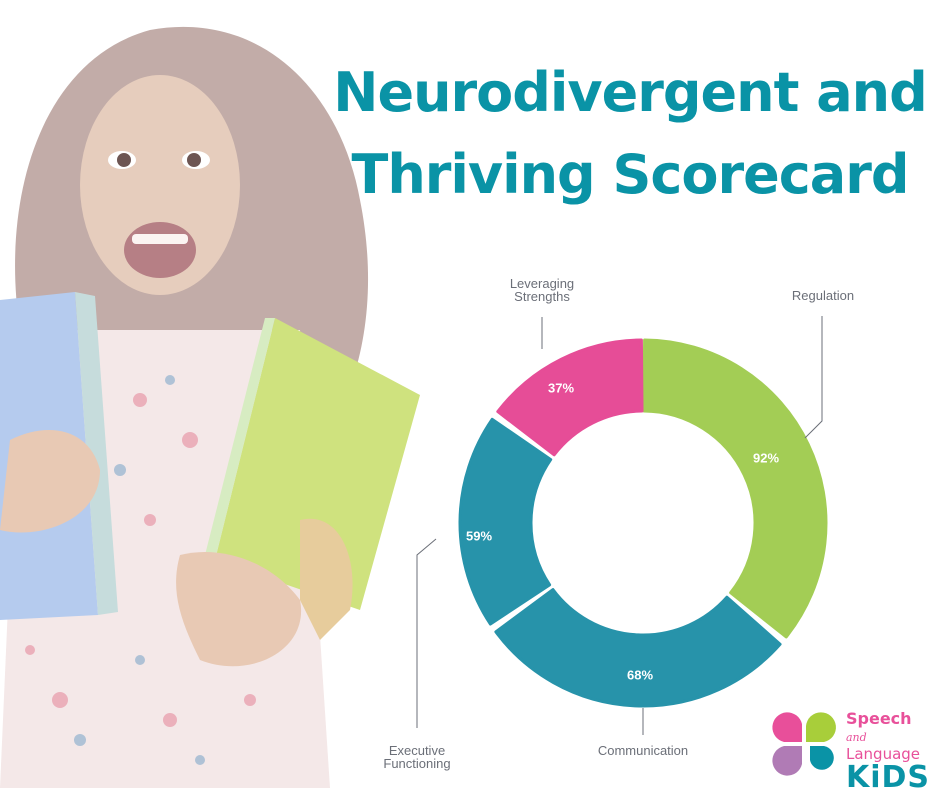 Image resolution: width=940 pixels, height=795 pixels. I want to click on logo-and-language: and Language, so click(893, 745).